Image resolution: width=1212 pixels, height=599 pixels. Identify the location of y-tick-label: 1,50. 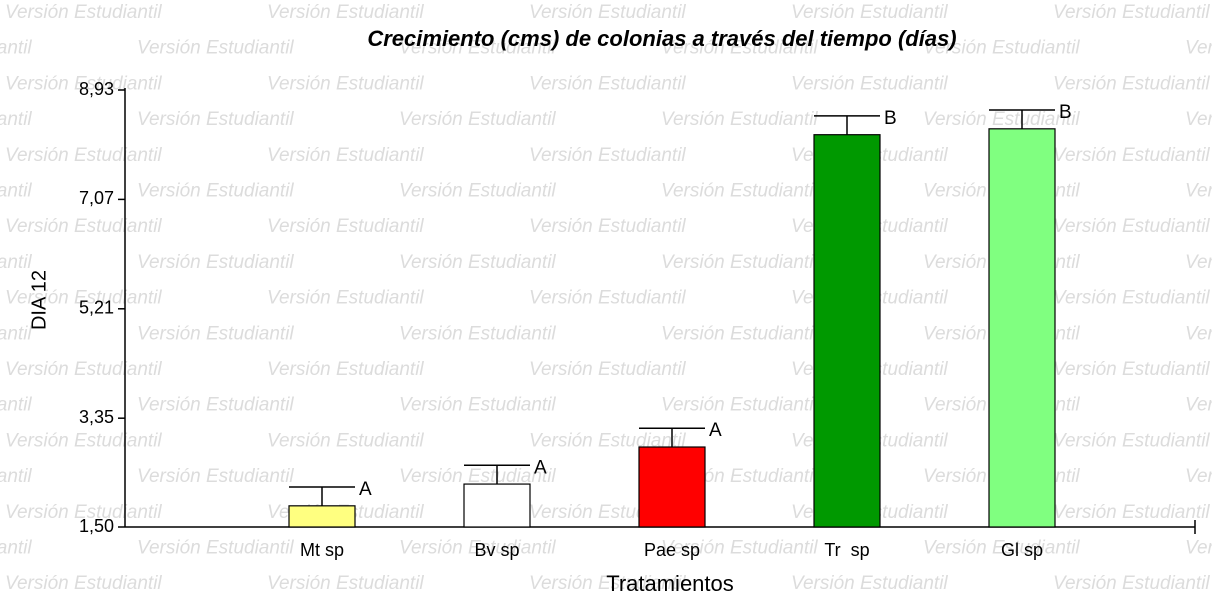
(96, 526).